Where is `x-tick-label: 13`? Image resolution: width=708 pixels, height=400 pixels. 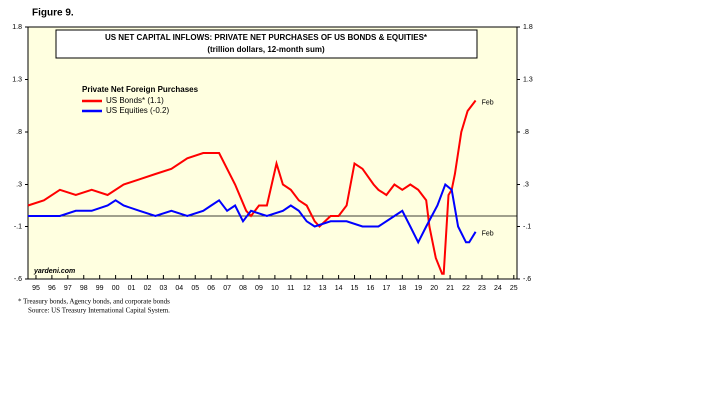 x-tick-label: 13 is located at coordinates (323, 288).